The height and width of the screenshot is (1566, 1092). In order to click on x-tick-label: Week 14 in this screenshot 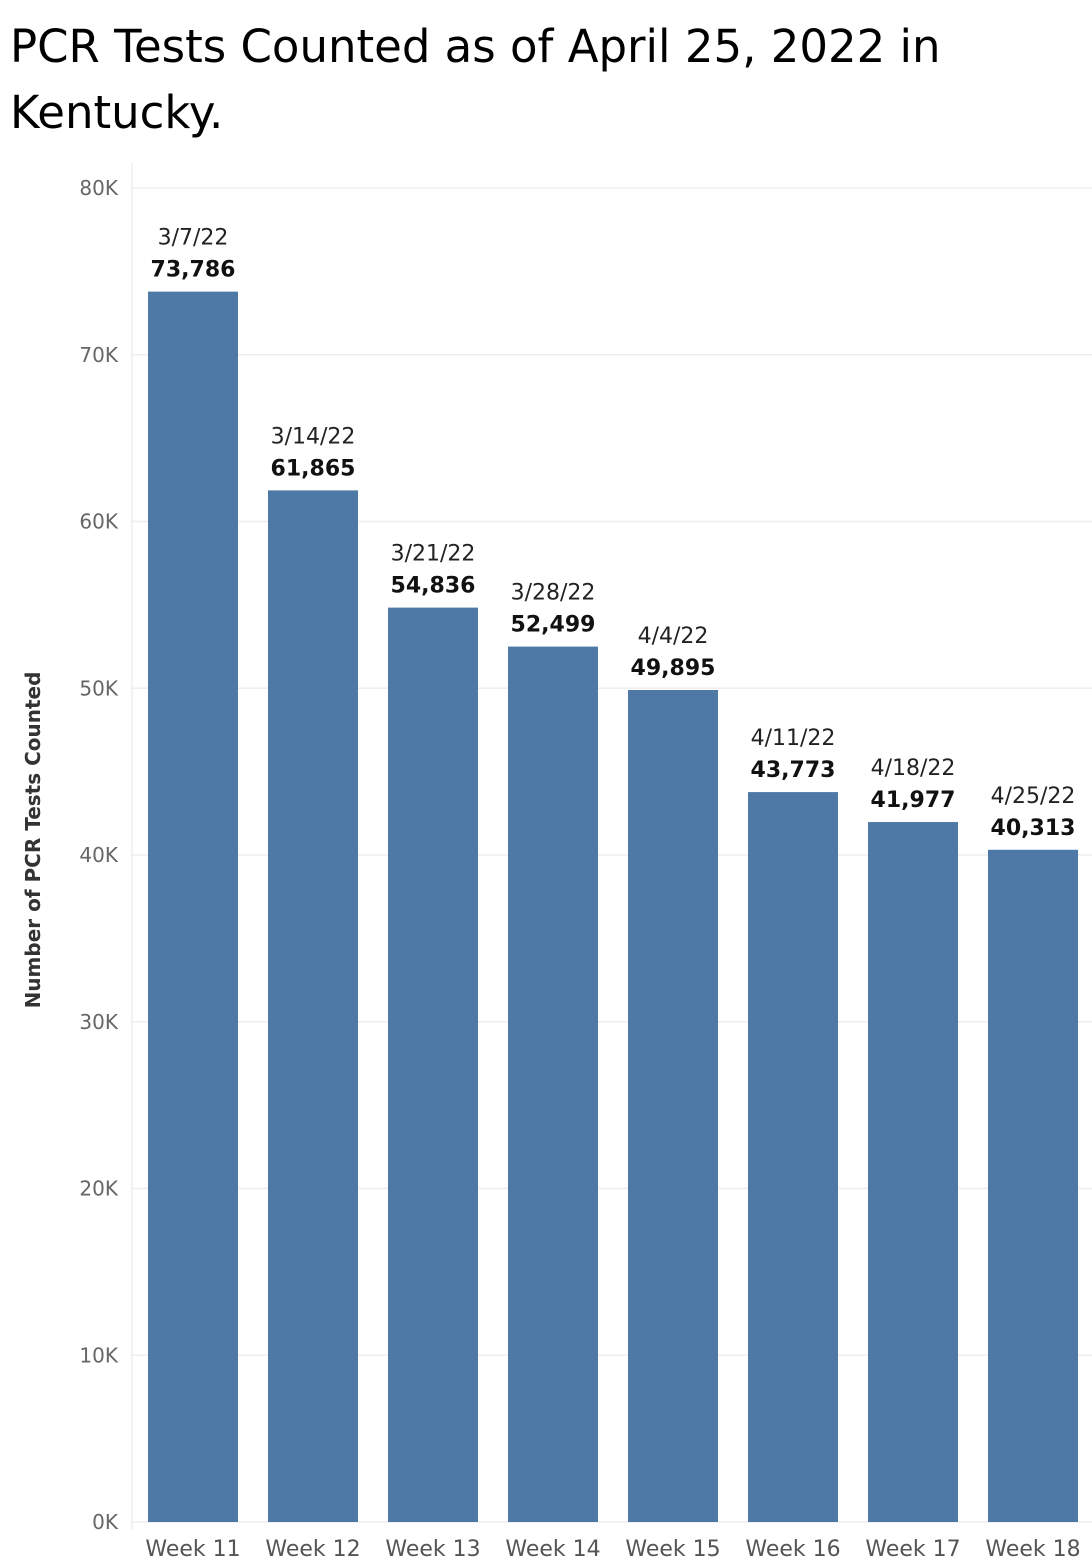, I will do `click(552, 1549)`.